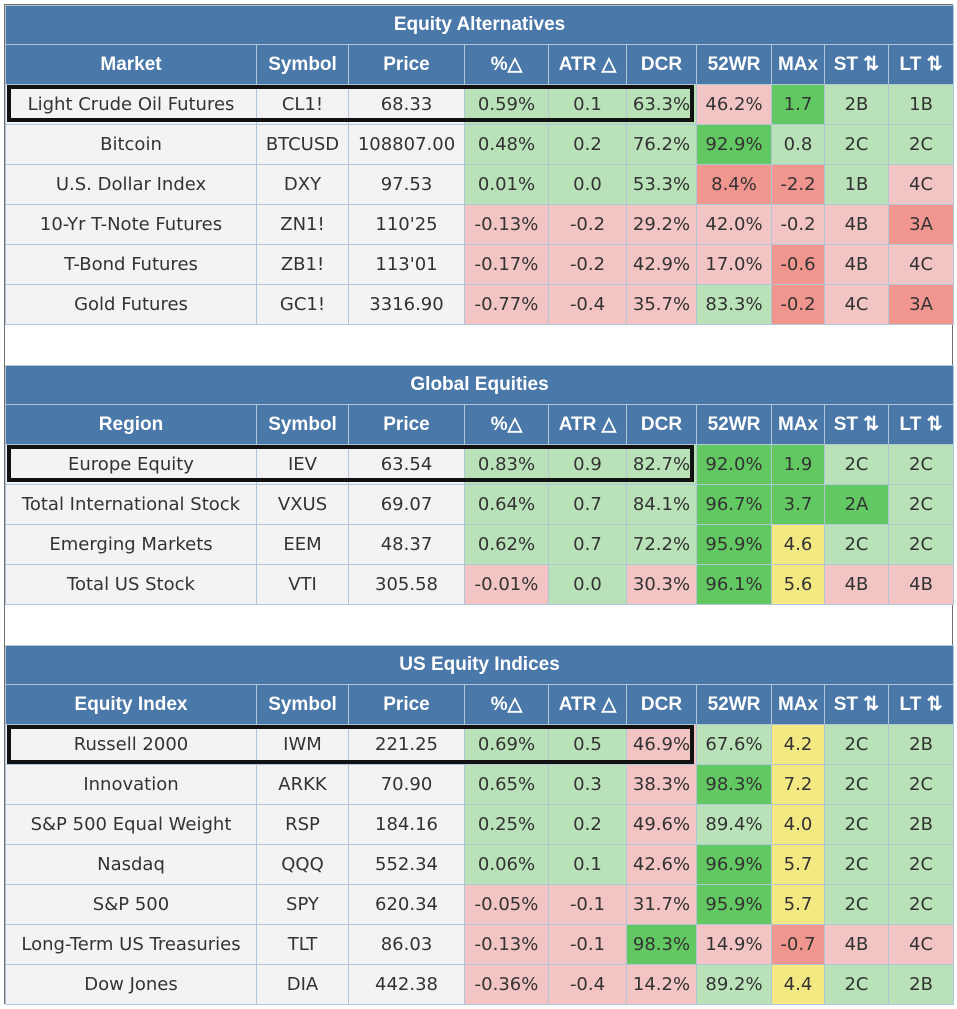 This screenshot has height=1009, width=957. I want to click on atr-change-cell: 0.7, so click(587, 504).